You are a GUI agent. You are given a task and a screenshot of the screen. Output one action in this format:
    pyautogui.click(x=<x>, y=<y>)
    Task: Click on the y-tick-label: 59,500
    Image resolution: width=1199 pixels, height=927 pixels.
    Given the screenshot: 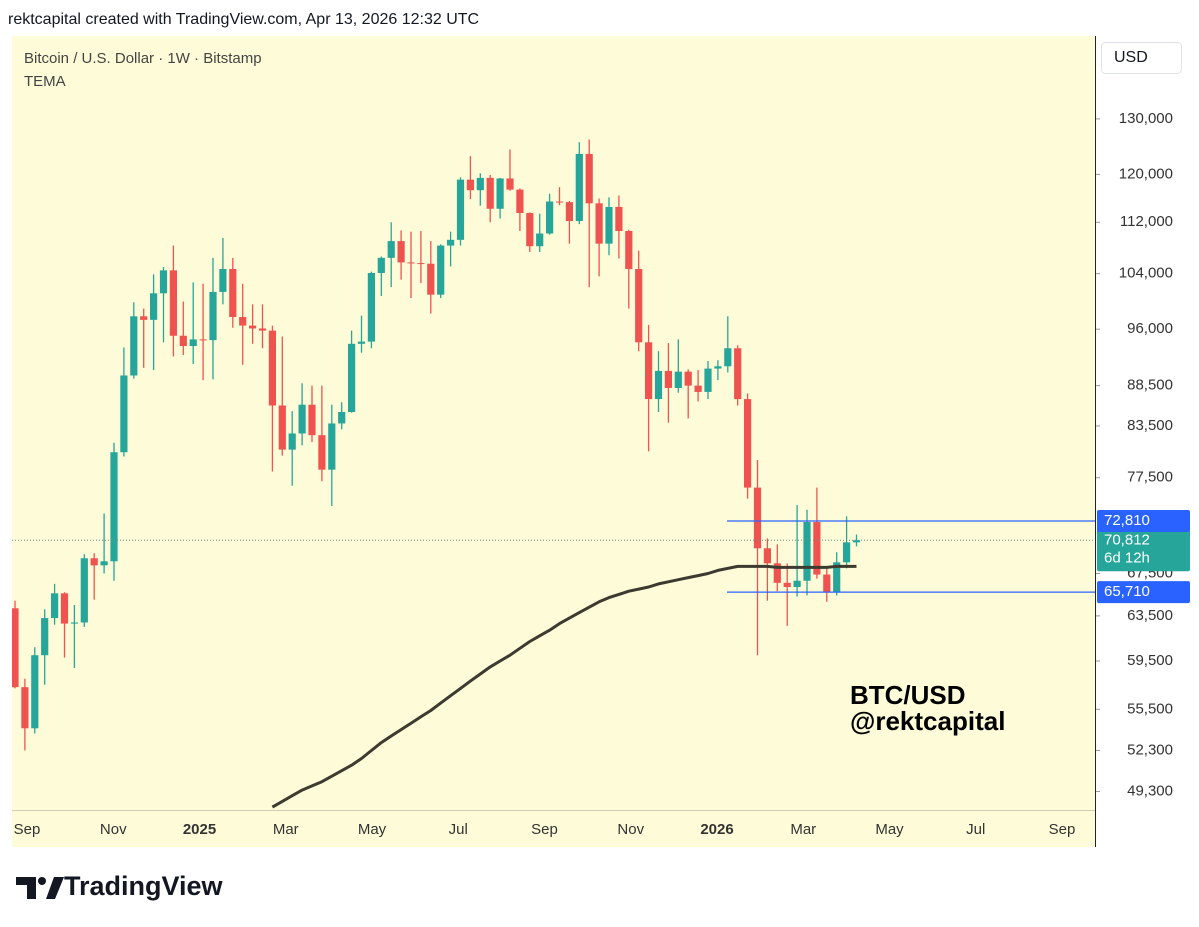 What is the action you would take?
    pyautogui.click(x=1150, y=660)
    